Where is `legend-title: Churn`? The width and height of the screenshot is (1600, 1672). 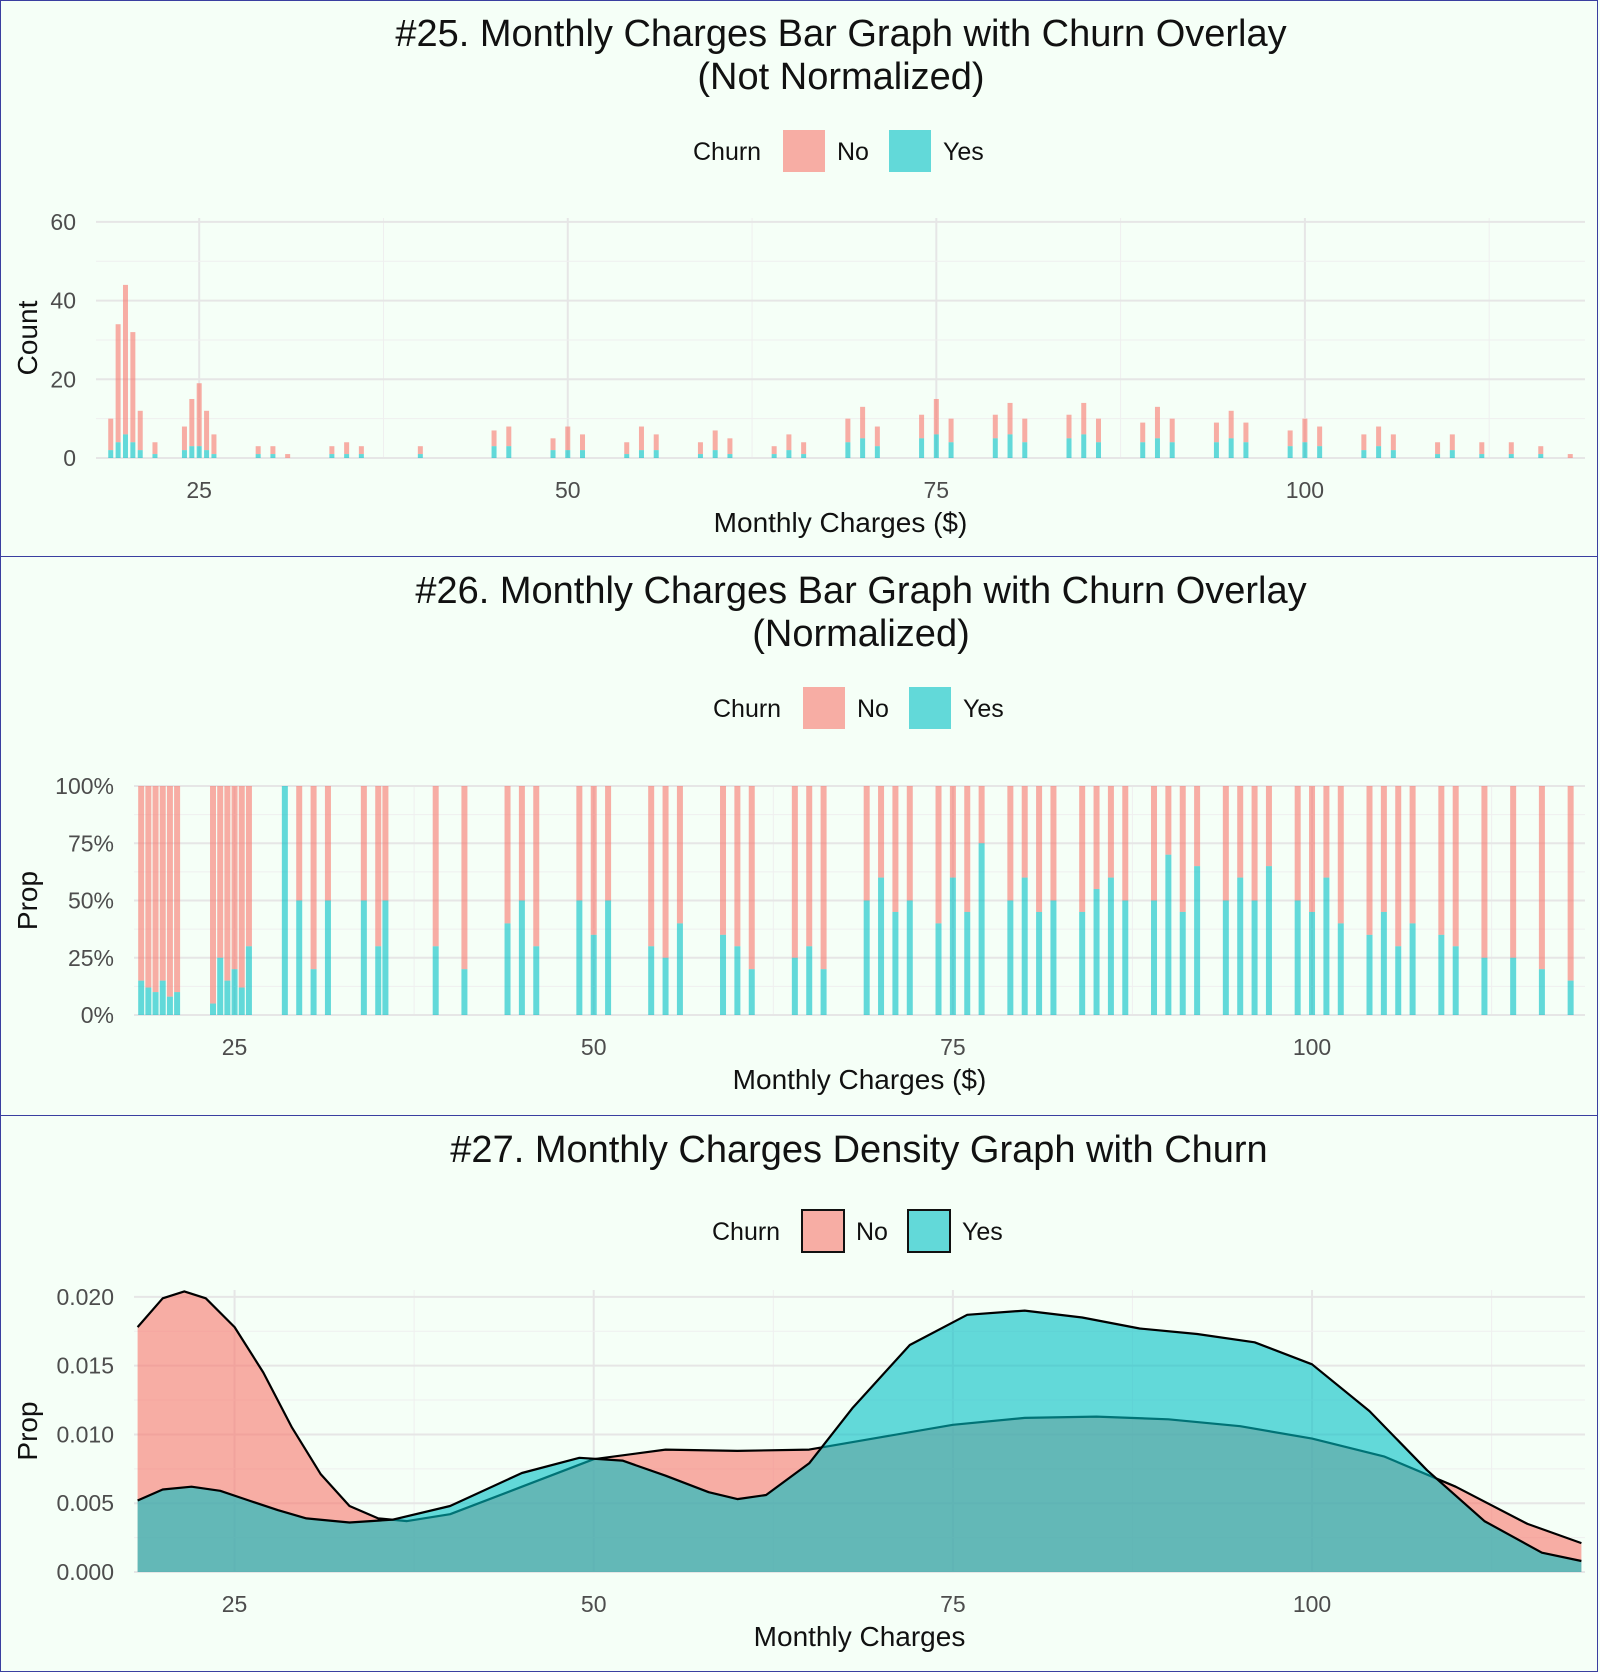
legend-title: Churn is located at coordinates (727, 152).